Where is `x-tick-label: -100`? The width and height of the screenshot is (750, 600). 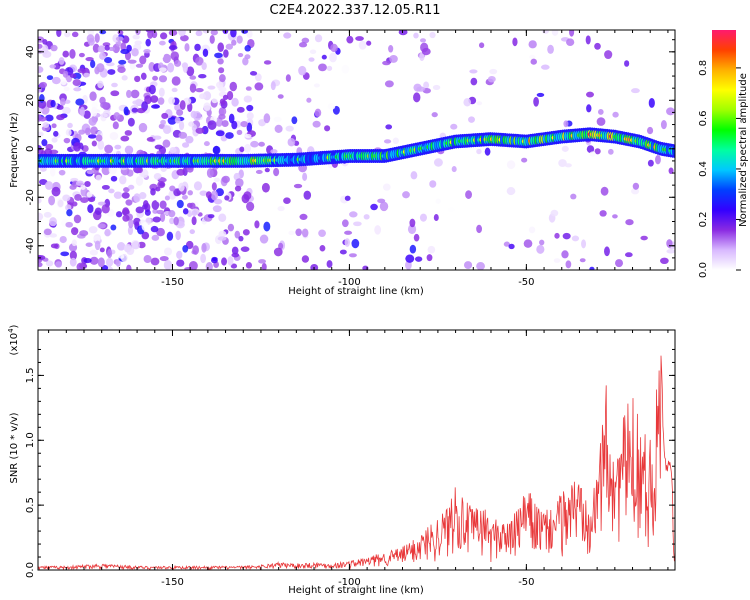
x-tick-label: -100 is located at coordinates (349, 582).